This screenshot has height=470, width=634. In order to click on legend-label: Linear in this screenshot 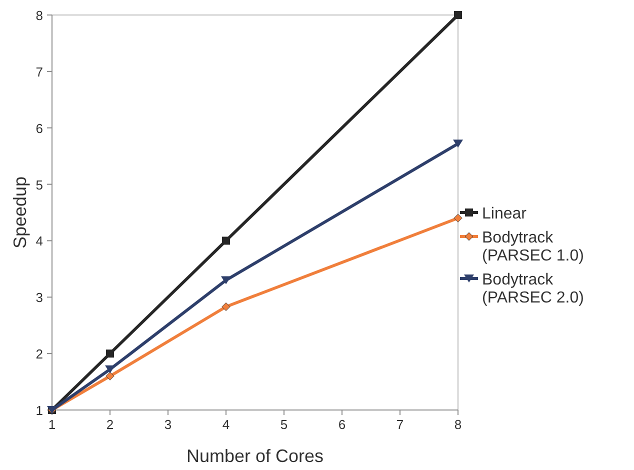, I will do `click(505, 214)`.